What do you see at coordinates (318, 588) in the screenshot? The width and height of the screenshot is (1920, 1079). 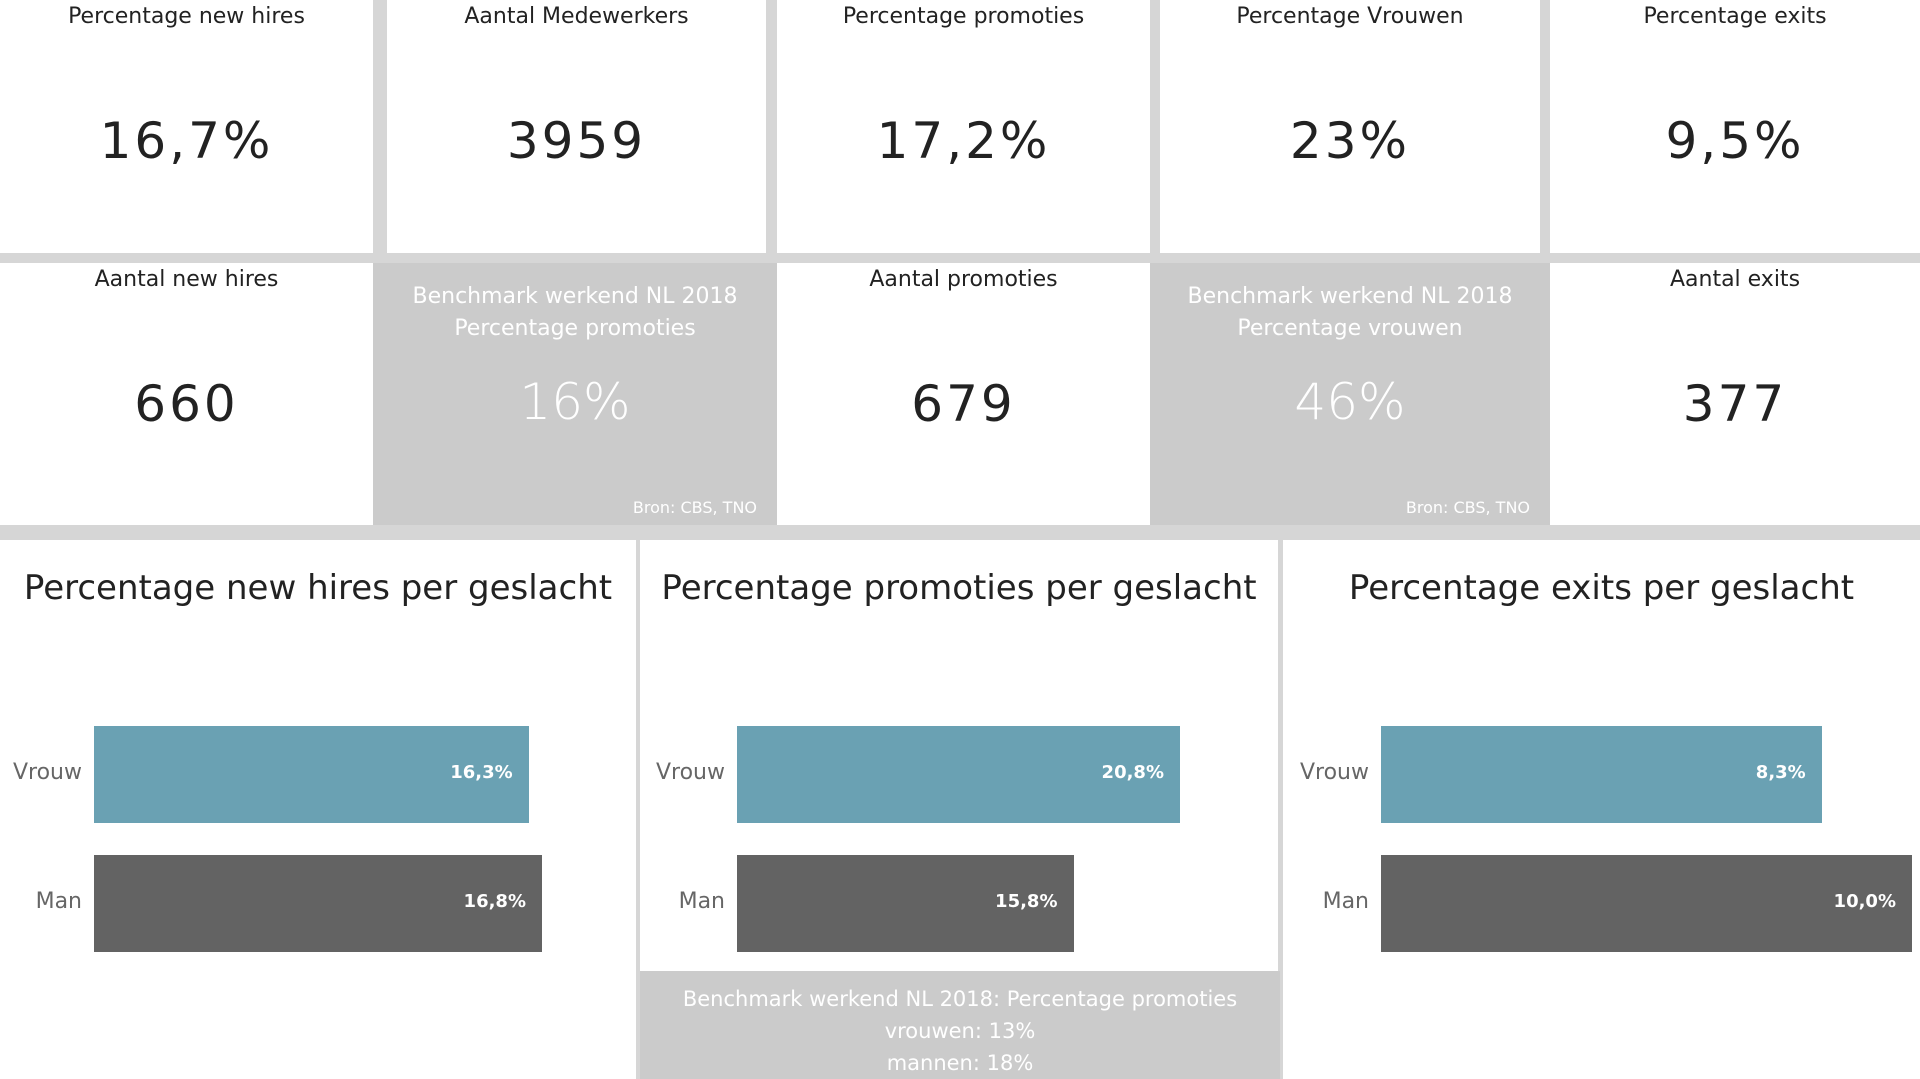 I see `chart-title: Percentage new hires per geslacht` at bounding box center [318, 588].